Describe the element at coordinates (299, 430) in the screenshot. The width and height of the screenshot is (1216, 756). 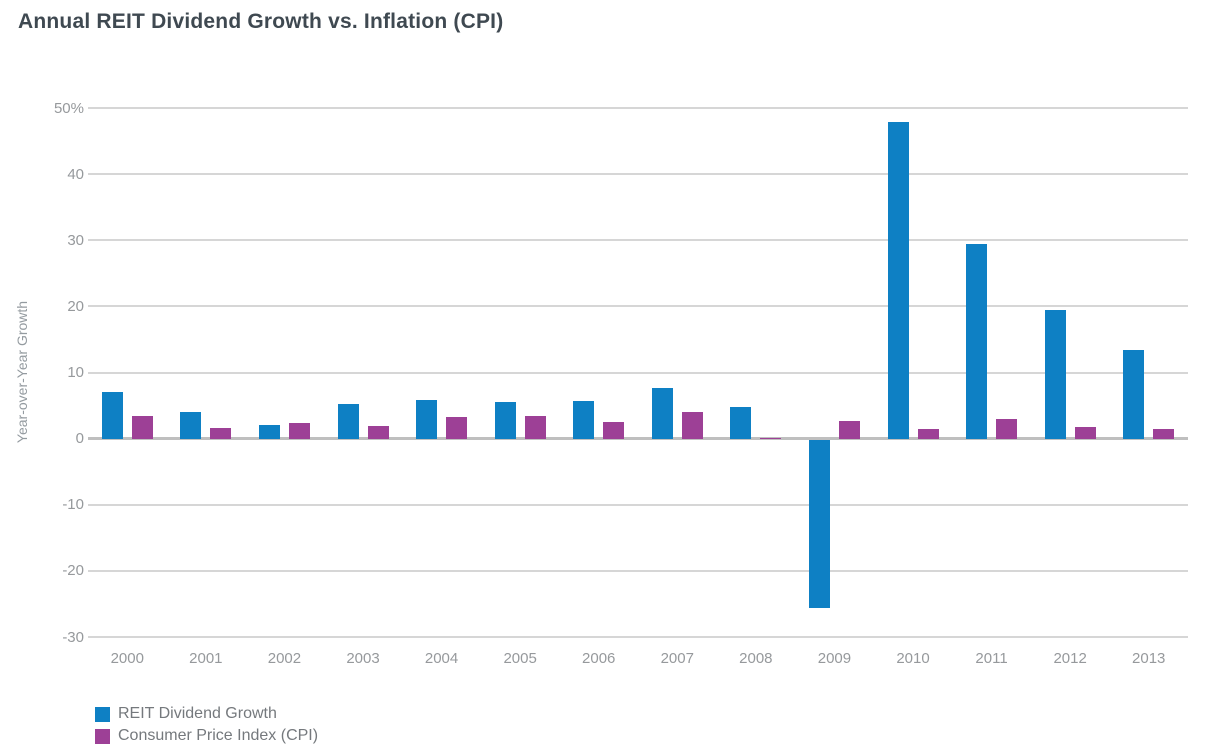
I see `cpi-bar-2002` at that location.